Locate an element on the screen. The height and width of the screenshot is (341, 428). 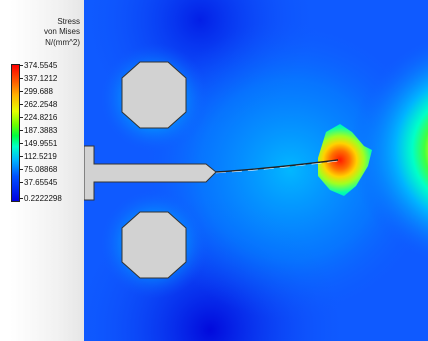
crack-tip-stress-concentration is located at coordinates (345, 160).